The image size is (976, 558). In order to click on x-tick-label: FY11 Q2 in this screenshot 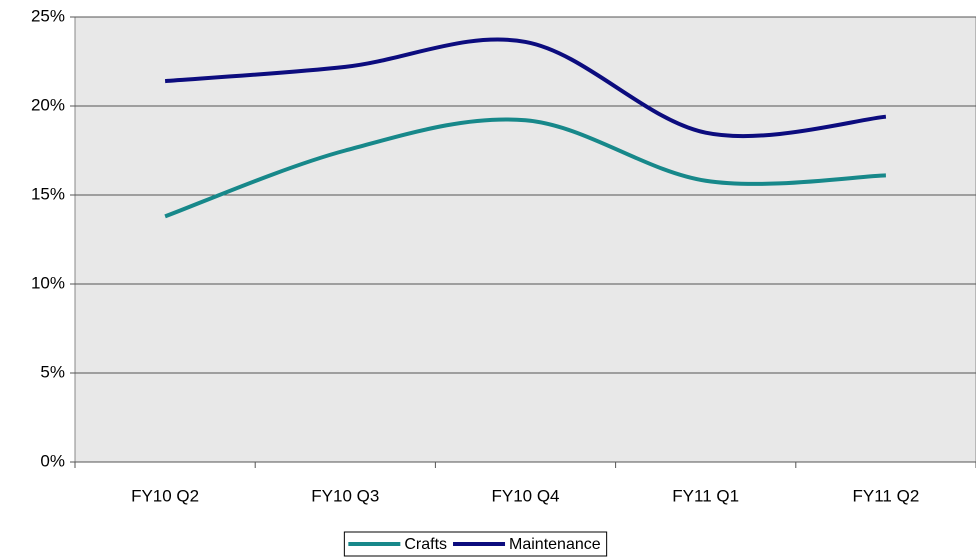, I will do `click(886, 495)`.